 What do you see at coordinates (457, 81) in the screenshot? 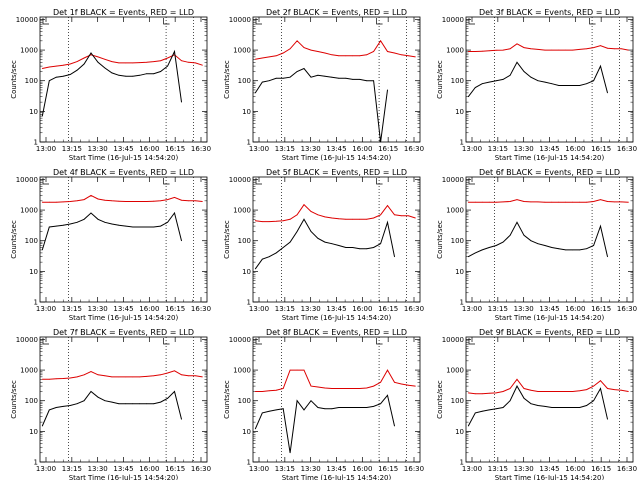
I see `y-tick-label: 100` at bounding box center [457, 81].